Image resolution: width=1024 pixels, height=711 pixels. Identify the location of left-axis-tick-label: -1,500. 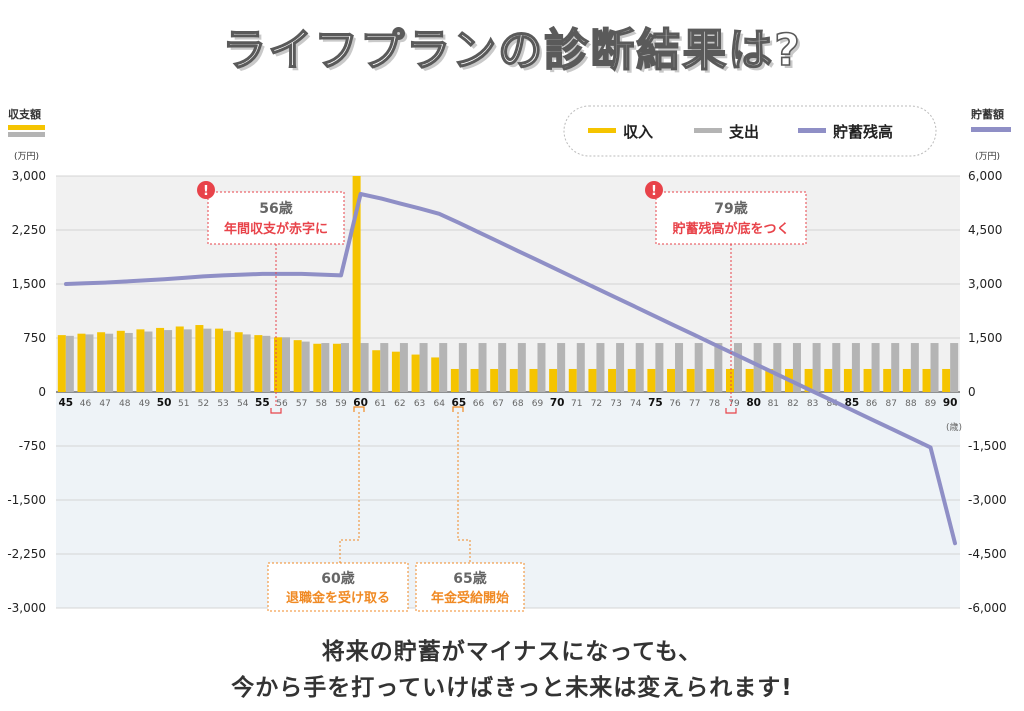
(26, 500).